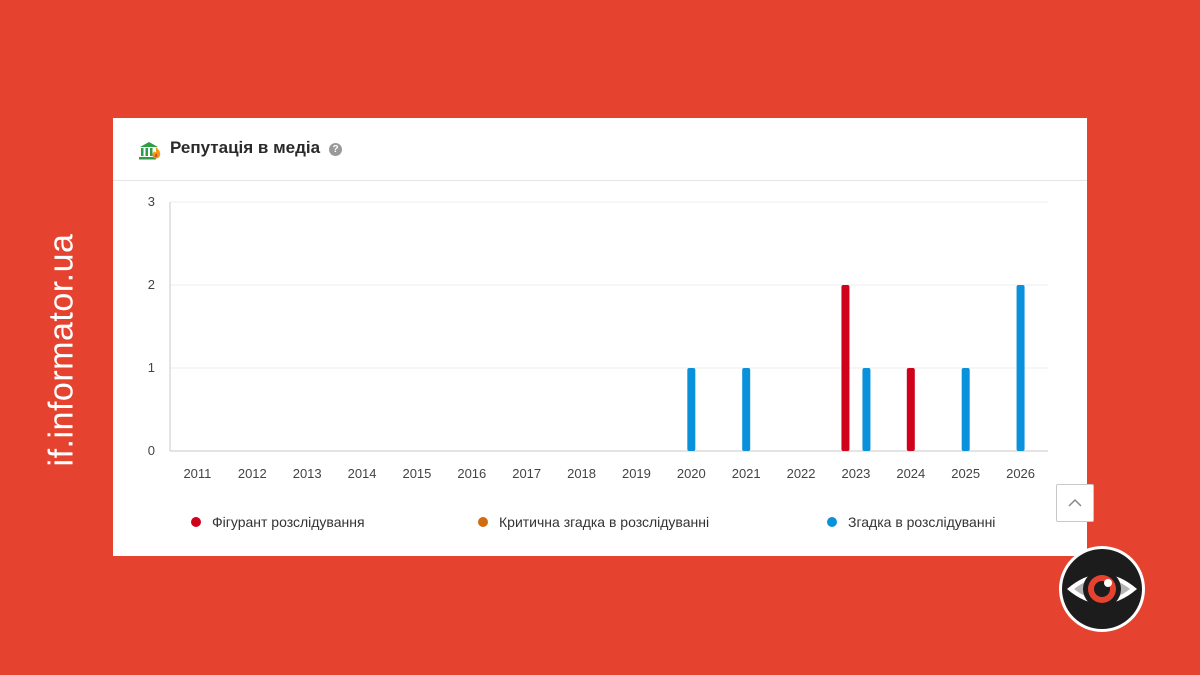  What do you see at coordinates (691, 409) in the screenshot?
I see `bar-2020` at bounding box center [691, 409].